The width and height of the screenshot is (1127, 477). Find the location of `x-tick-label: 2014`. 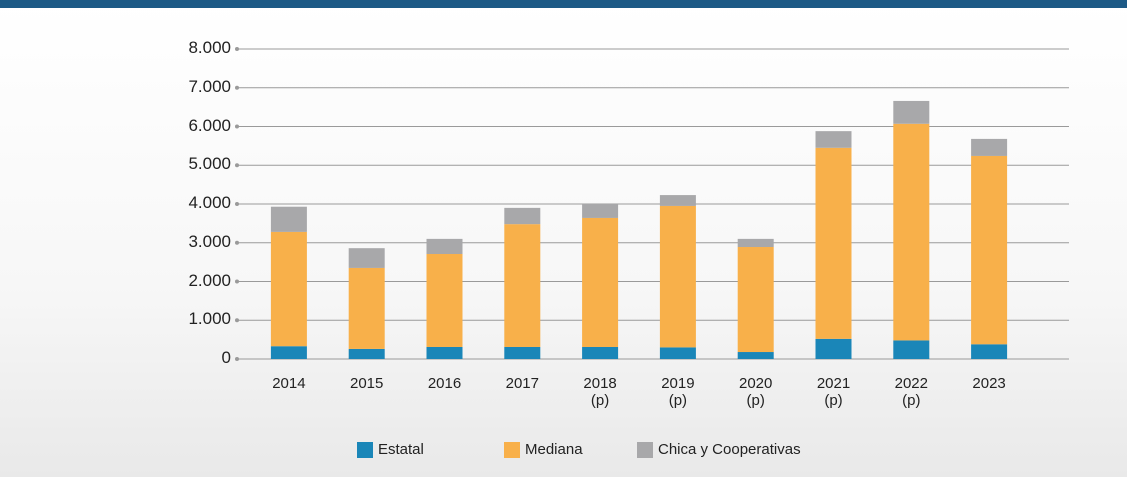

x-tick-label: 2014 is located at coordinates (289, 383).